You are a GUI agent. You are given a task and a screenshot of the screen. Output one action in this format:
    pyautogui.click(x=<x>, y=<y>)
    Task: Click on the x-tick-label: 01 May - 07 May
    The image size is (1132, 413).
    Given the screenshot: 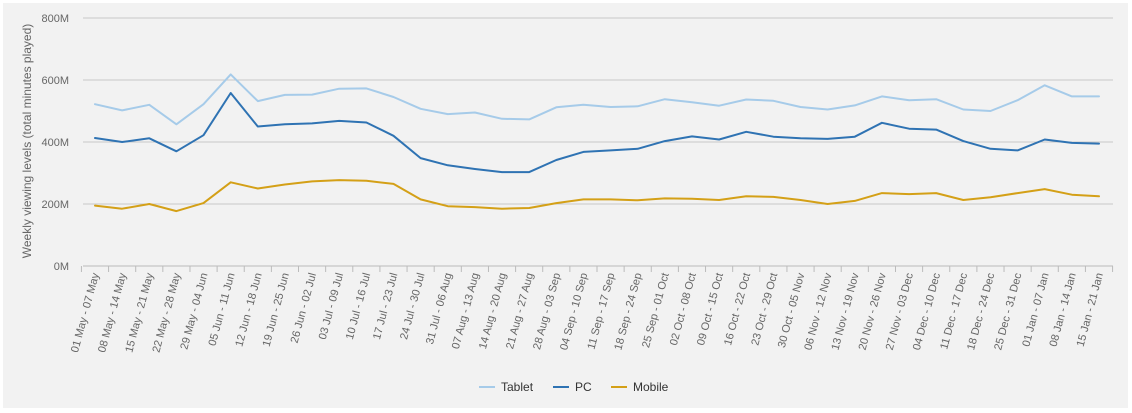 What is the action you would take?
    pyautogui.click(x=85, y=312)
    